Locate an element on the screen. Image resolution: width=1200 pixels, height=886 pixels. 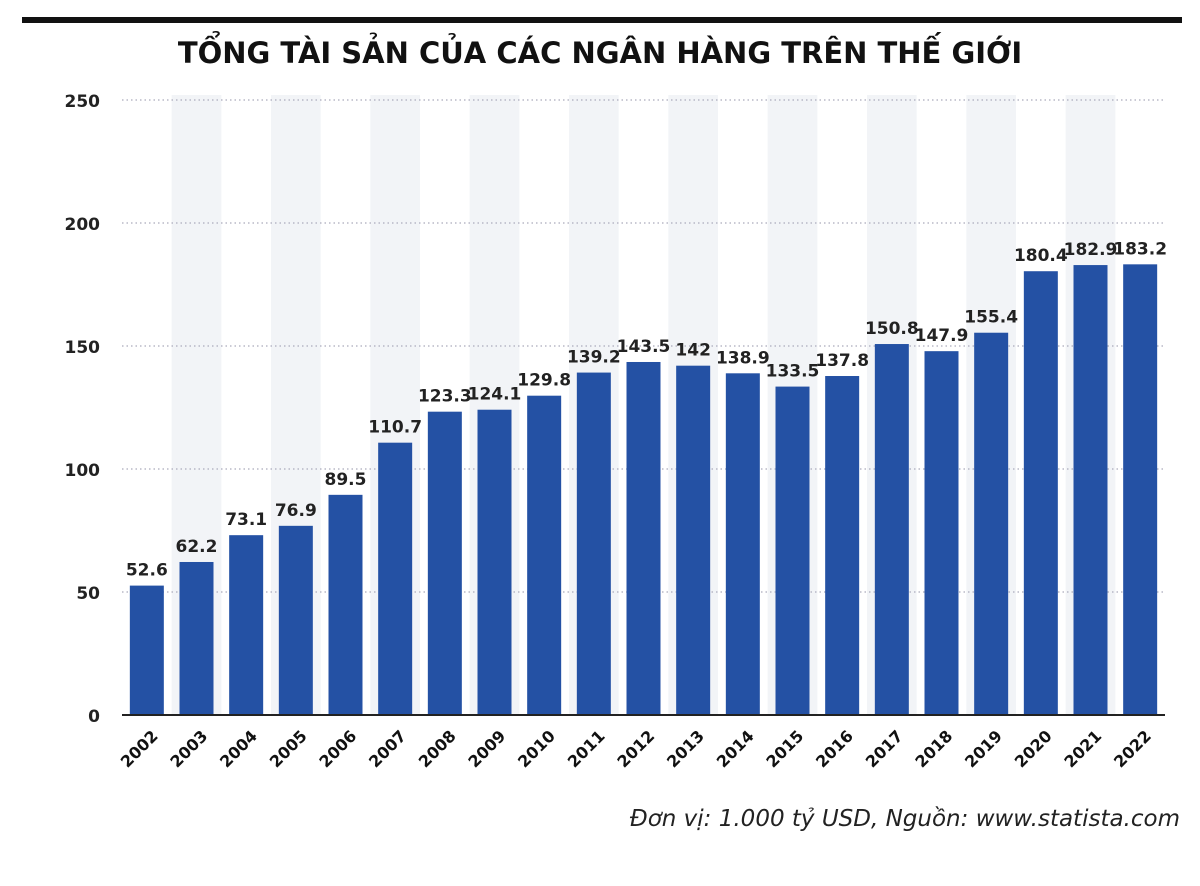
x-tick-label: 2018 is located at coordinates (933, 748).